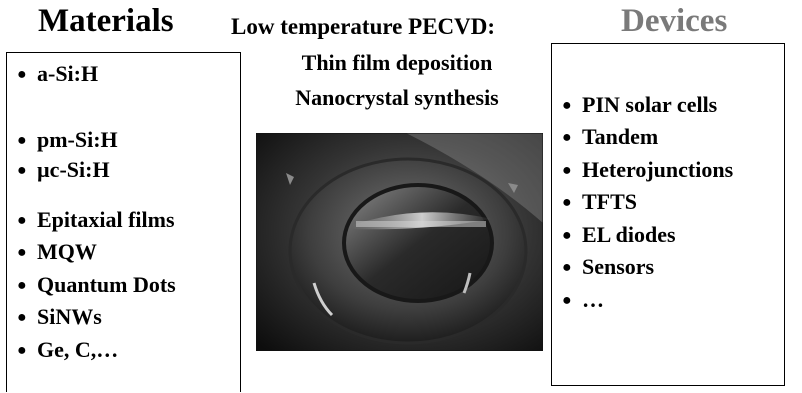  What do you see at coordinates (608, 267) in the screenshot?
I see `list-item: ● Sensors` at bounding box center [608, 267].